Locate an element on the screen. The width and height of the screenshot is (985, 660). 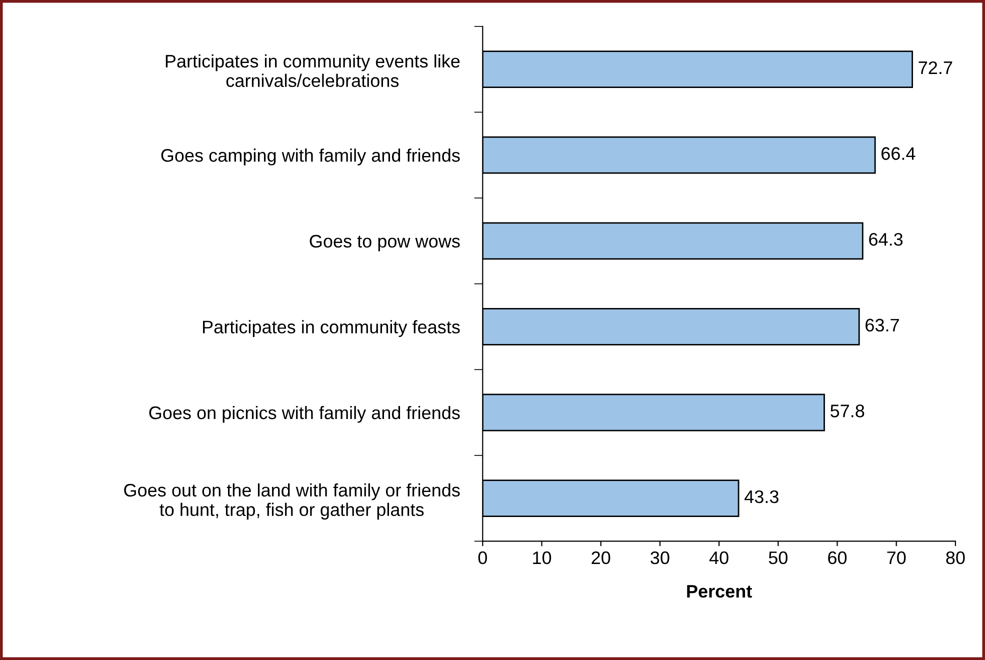
data-label: 66.4 is located at coordinates (899, 153).